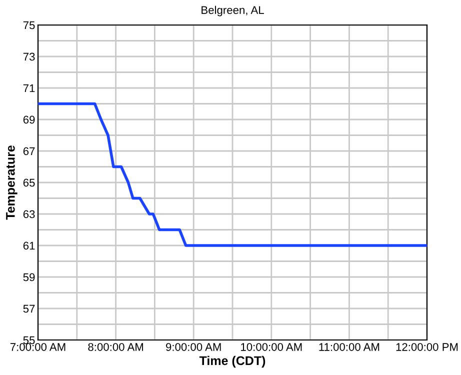 The height and width of the screenshot is (375, 461). I want to click on y-tick-label: 61, so click(29, 246).